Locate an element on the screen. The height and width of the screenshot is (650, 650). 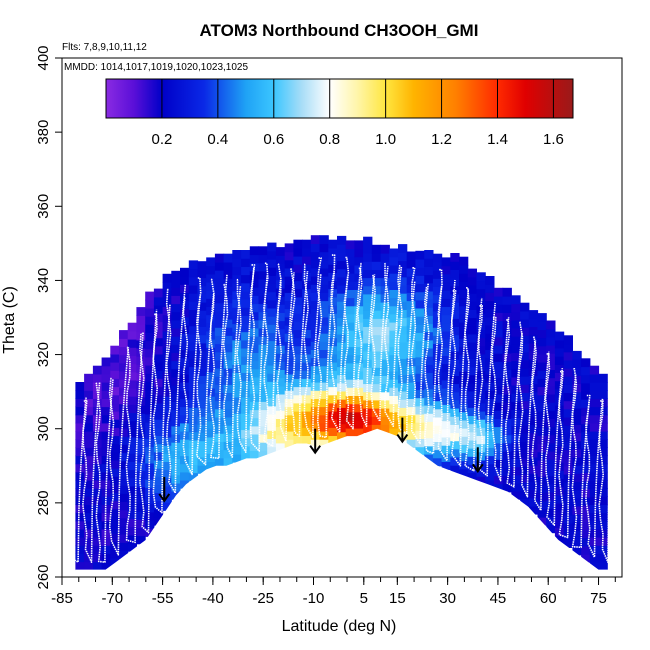
x-tick-label: 45 is located at coordinates (498, 598).